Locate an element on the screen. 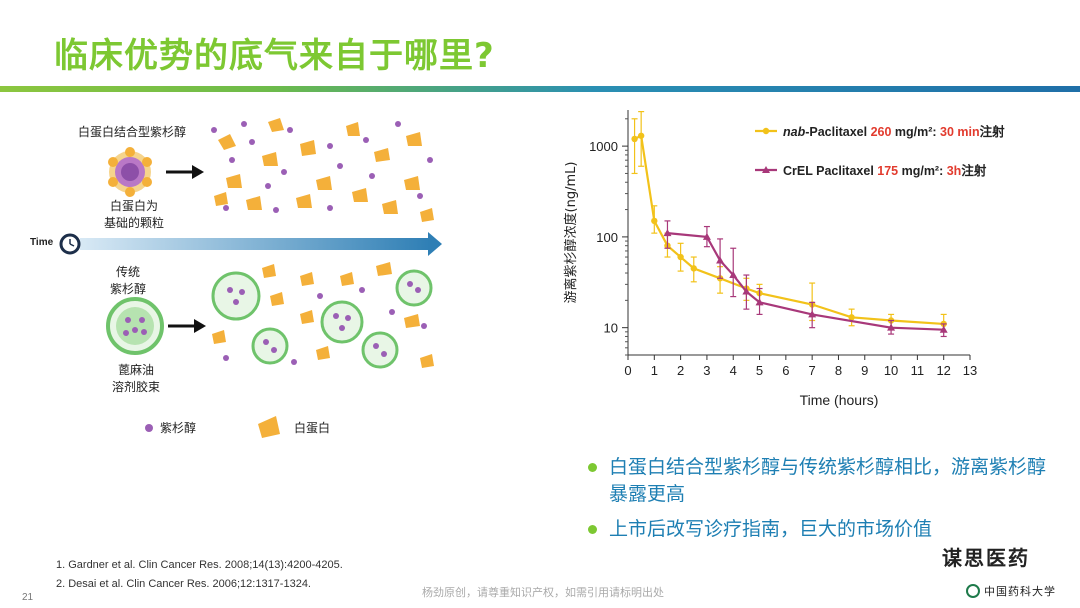 Image resolution: width=1080 pixels, height=608 pixels. time-arrow is located at coordinates (261, 244).